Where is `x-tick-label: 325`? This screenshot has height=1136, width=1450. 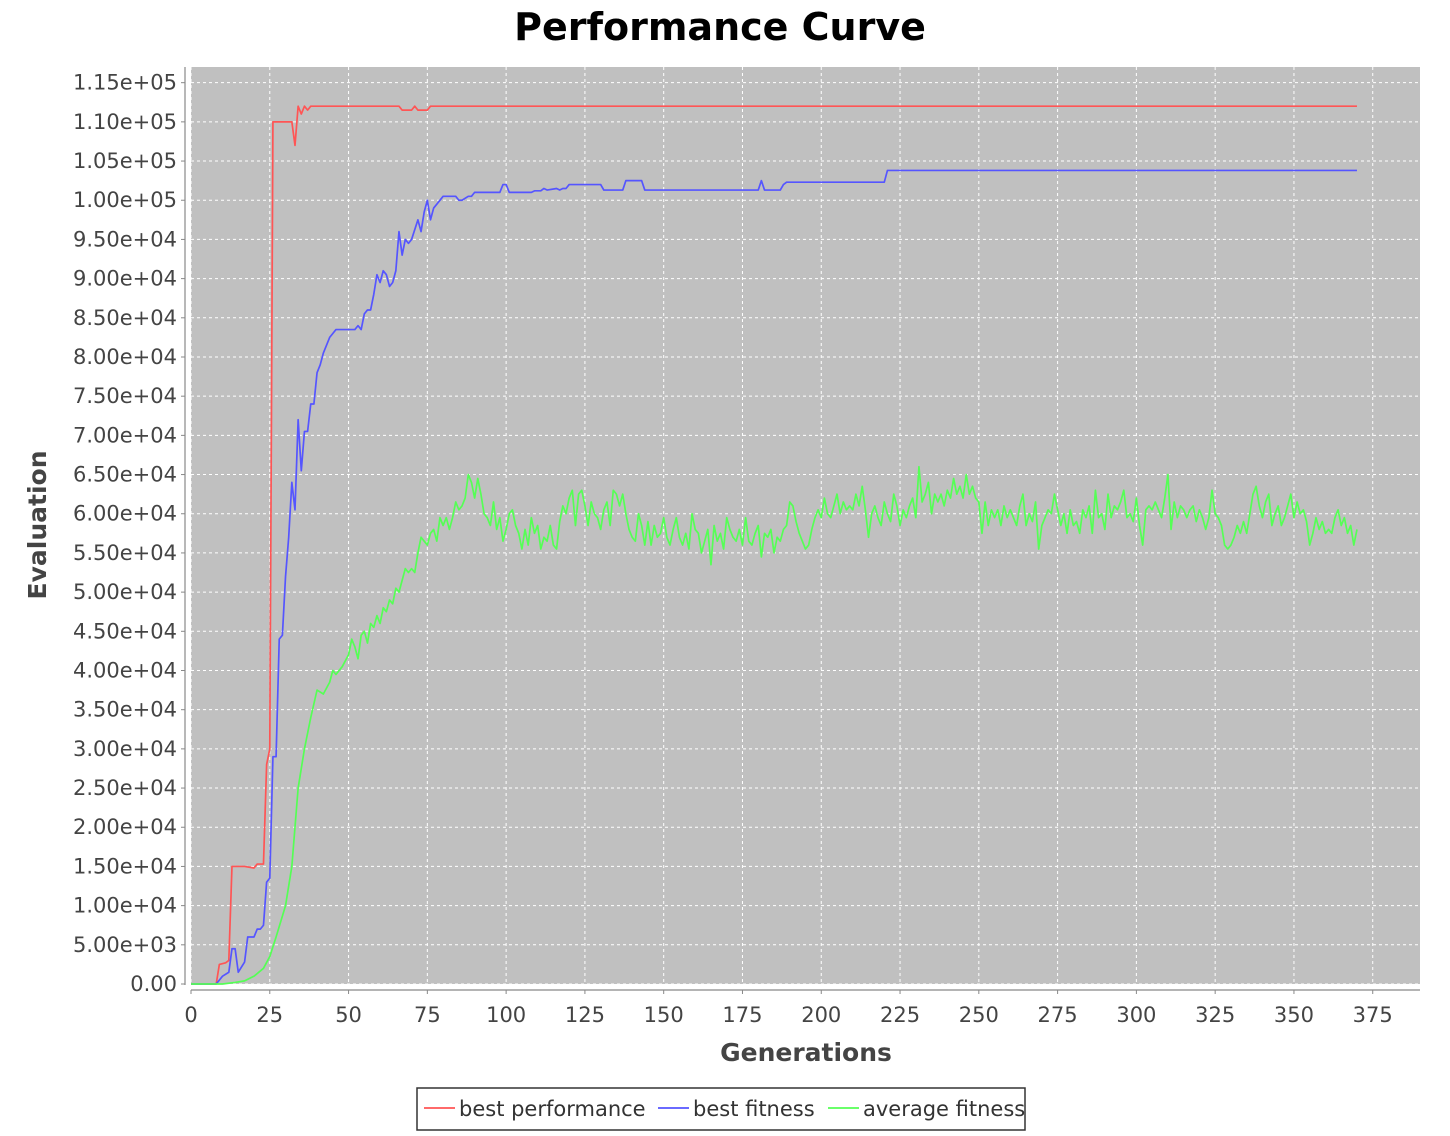 x-tick-label: 325 is located at coordinates (1215, 1015).